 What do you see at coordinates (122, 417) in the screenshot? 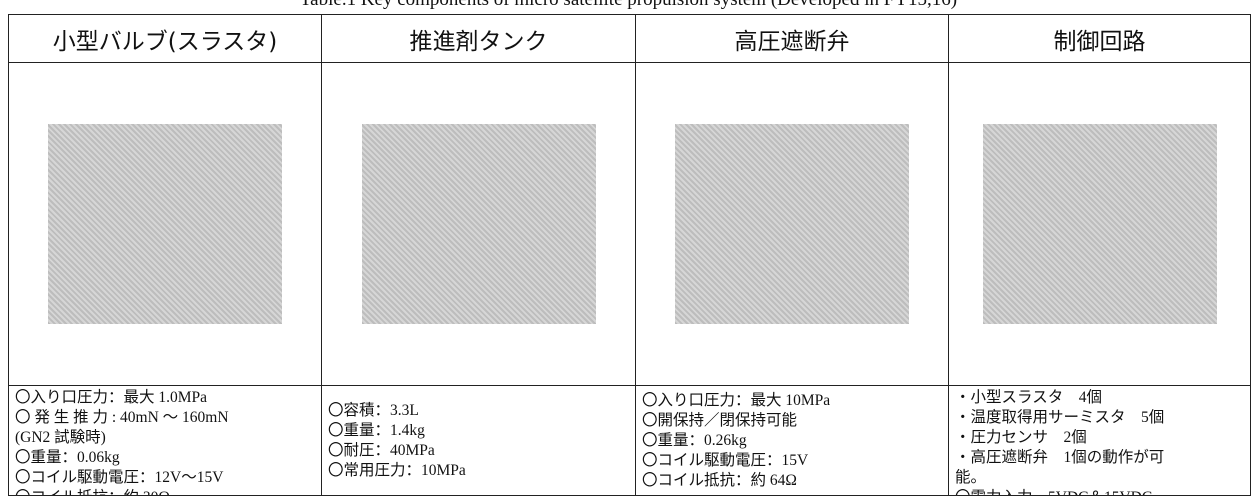
I see `spec-line: 〇 発 生 推 力 : 40mN ～ 160mN` at bounding box center [122, 417].